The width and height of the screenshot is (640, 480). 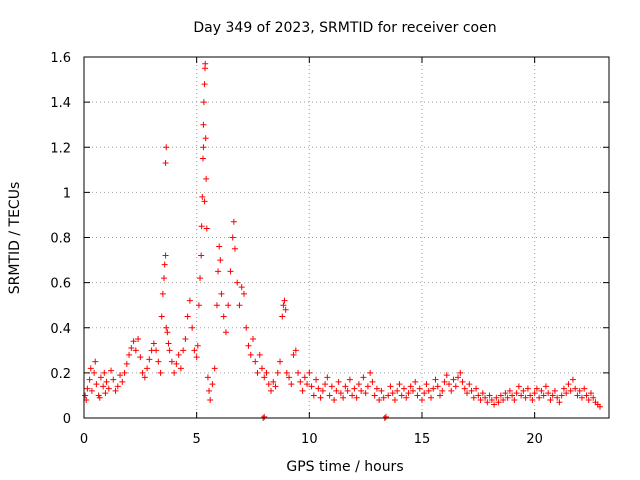 I want to click on y-tick-label: 1, so click(x=67, y=193).